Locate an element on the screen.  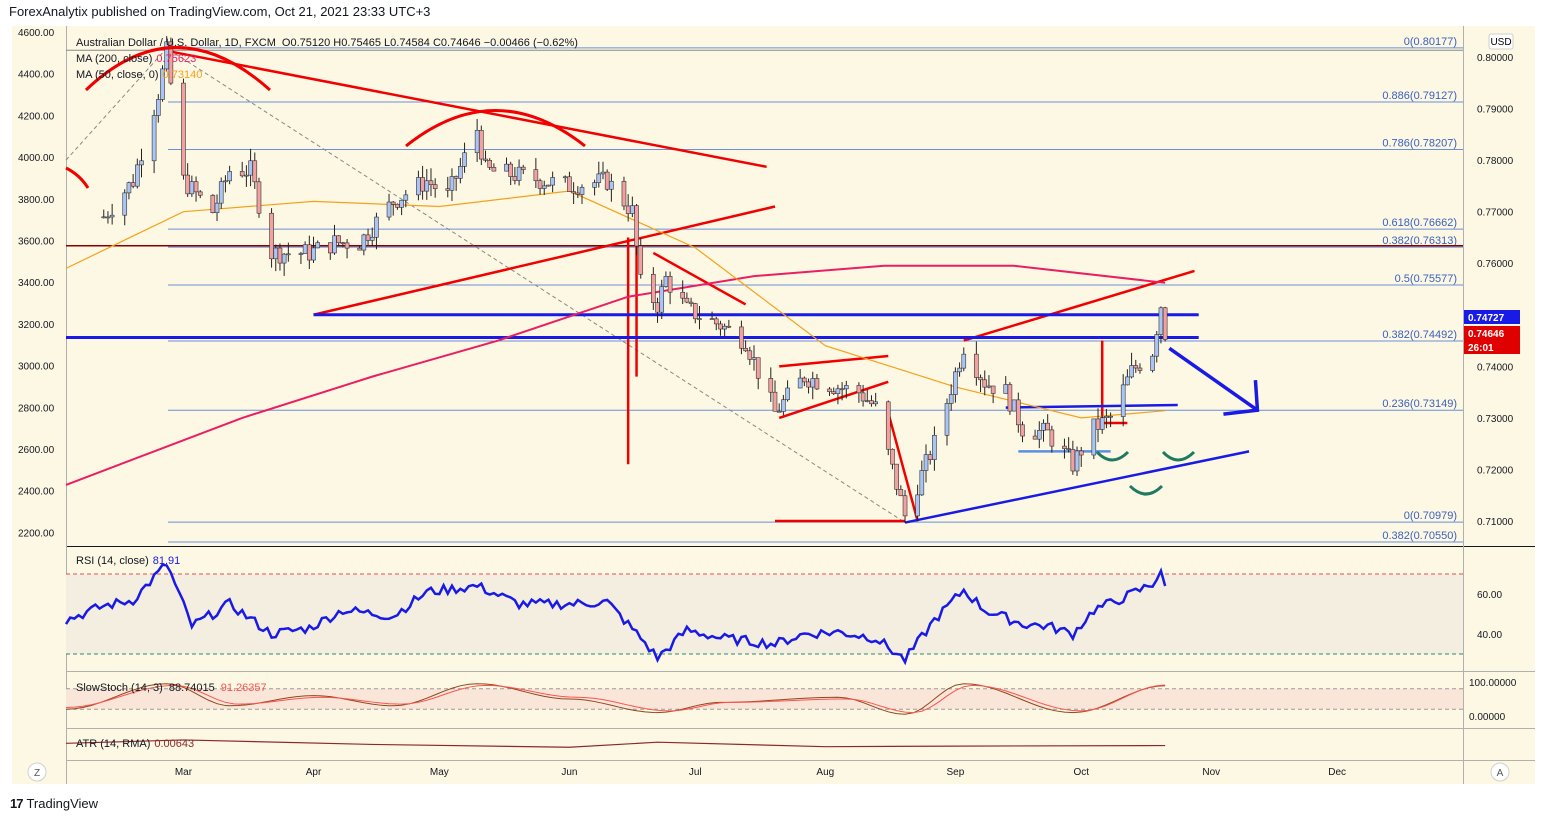
right-tick-2: 0.78000 is located at coordinates (1495, 161).